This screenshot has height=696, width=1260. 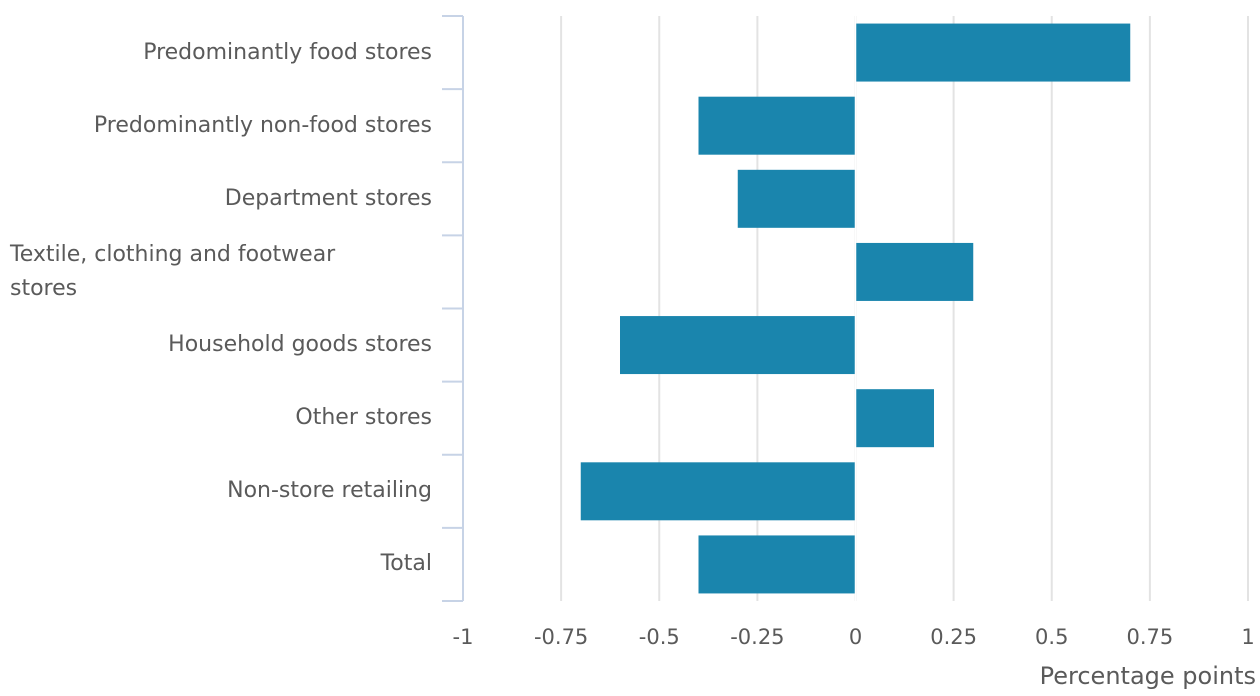 What do you see at coordinates (757, 637) in the screenshot?
I see `x-tick-label-3: -0.25` at bounding box center [757, 637].